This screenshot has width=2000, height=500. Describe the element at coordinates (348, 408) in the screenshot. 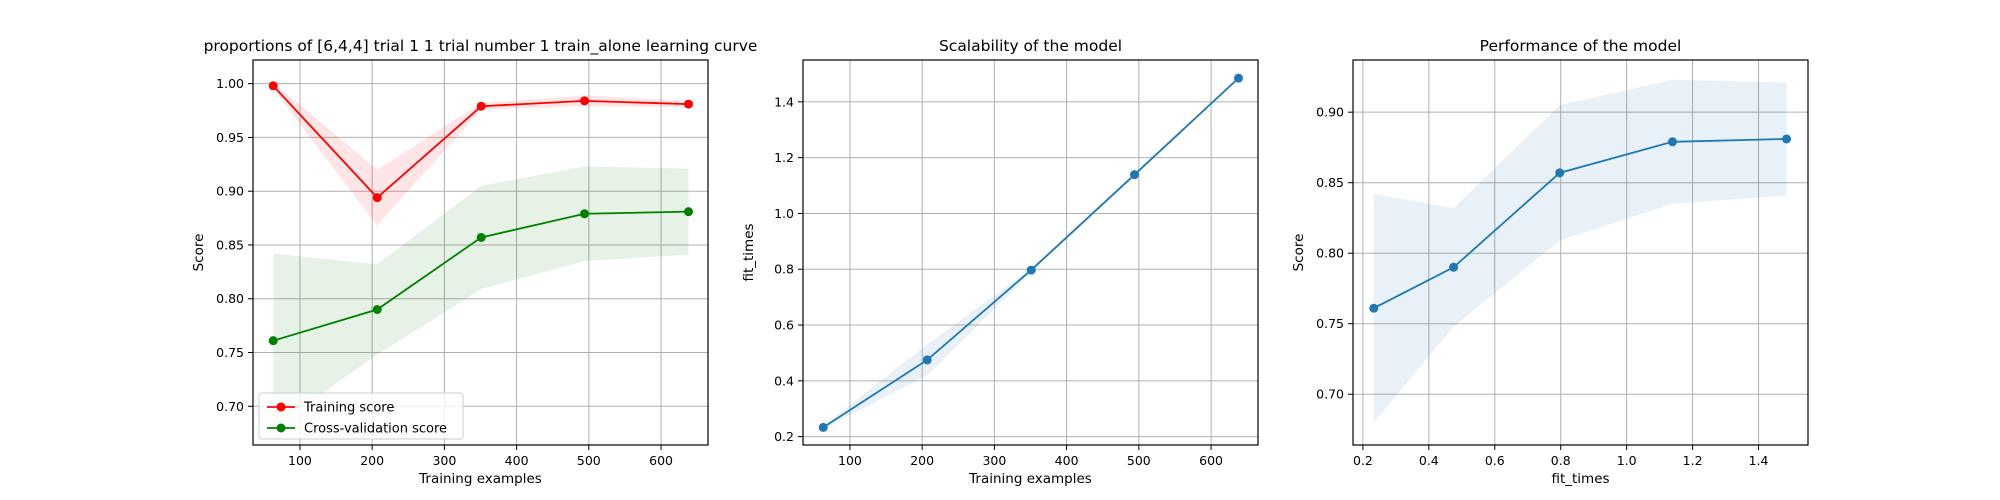

I see `legend-entry: Training score` at that location.